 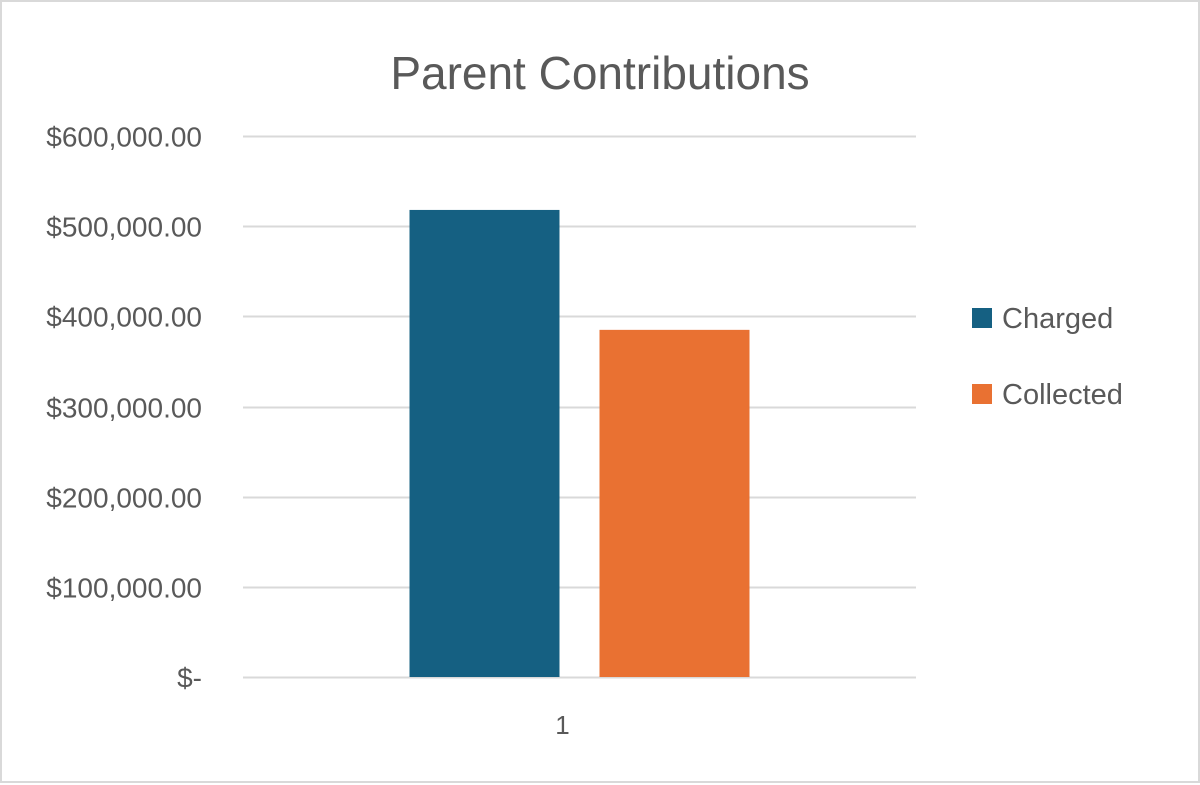 What do you see at coordinates (124, 227) in the screenshot?
I see `y-tick-label: $500,000.00` at bounding box center [124, 227].